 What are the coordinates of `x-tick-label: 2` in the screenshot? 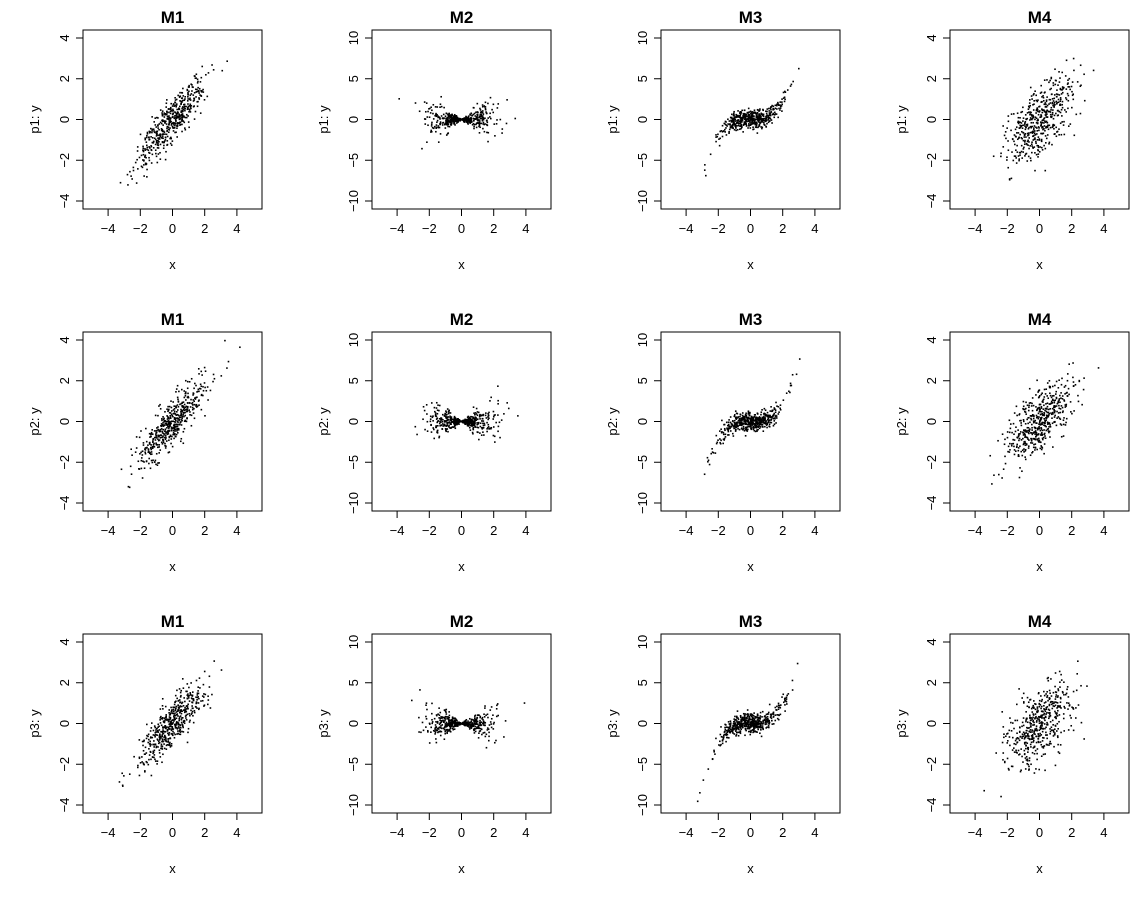 It's located at (493, 832).